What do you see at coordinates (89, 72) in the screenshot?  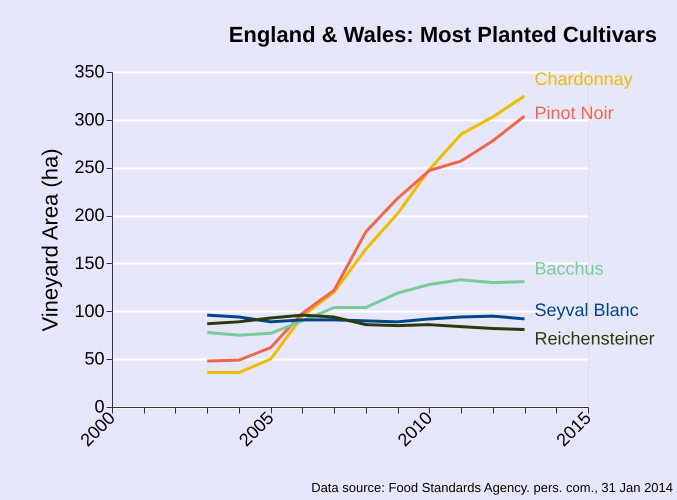 I see `y-tick-label: 350` at bounding box center [89, 72].